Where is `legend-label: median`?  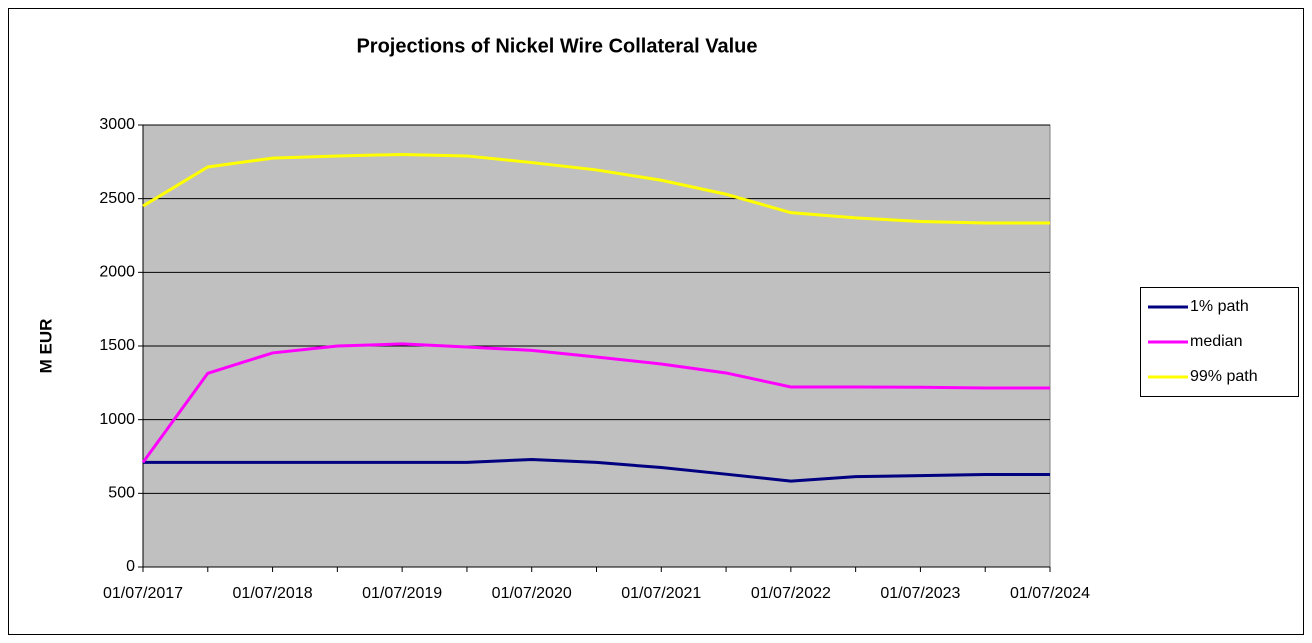
legend-label: median is located at coordinates (1216, 341).